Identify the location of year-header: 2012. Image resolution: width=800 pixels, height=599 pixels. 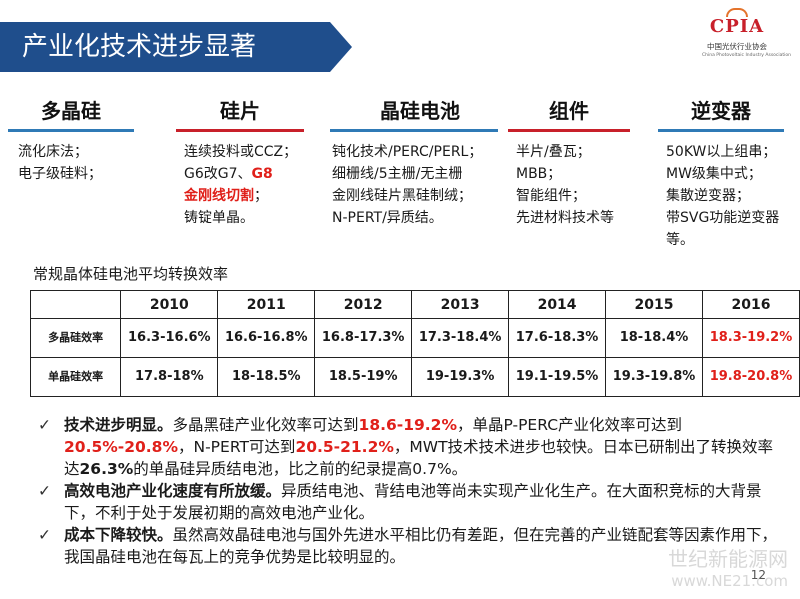
(363, 304).